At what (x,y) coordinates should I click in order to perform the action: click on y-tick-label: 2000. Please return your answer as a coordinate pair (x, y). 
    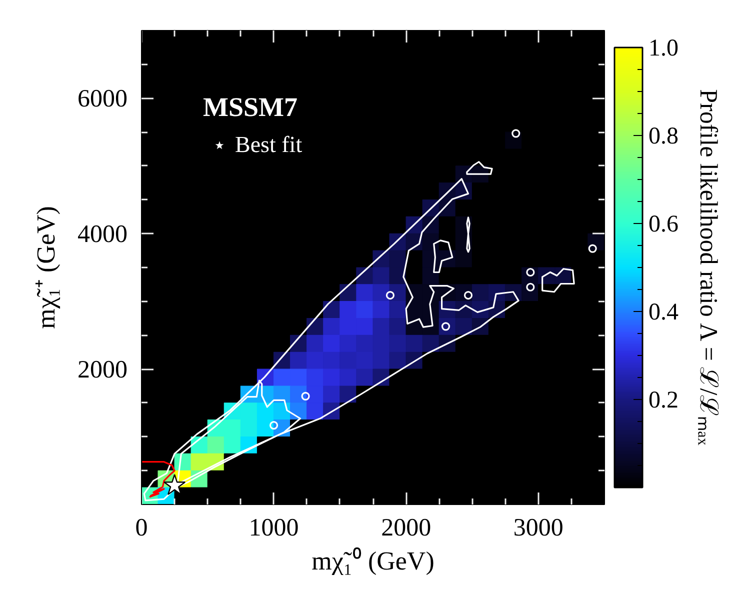
    Looking at the image, I should click on (103, 370).